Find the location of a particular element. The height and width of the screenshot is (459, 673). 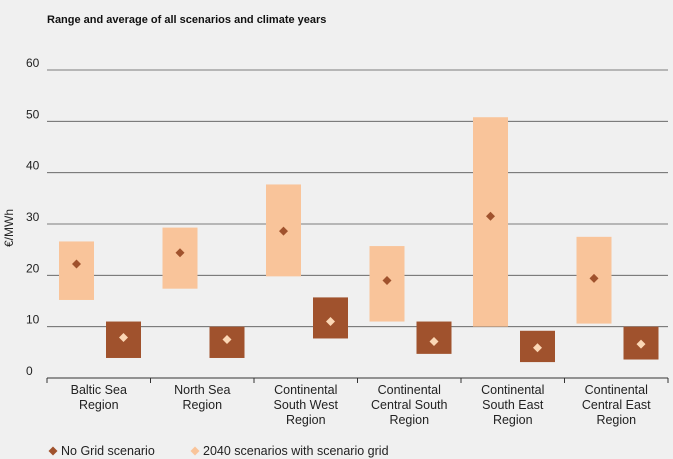

category-label: Continental South East Region is located at coordinates (512, 405).